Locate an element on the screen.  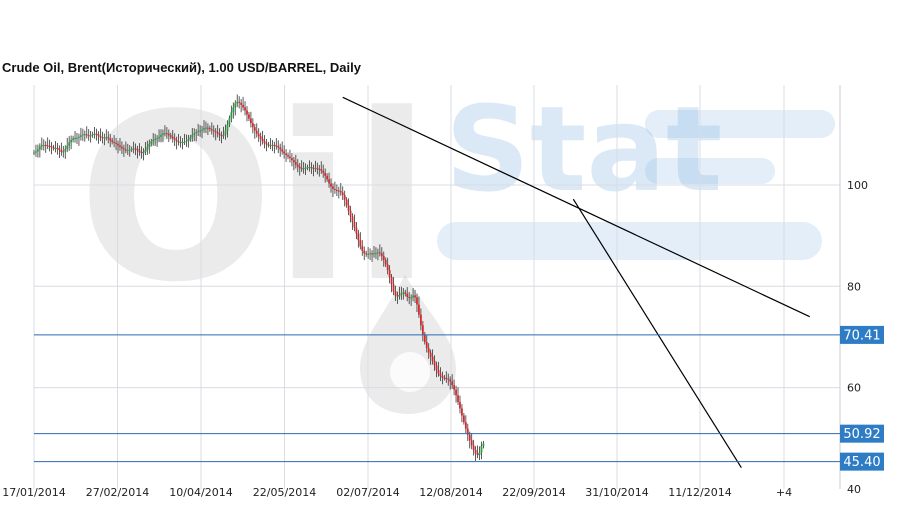
x-tick-label: 22/09/2014 is located at coordinates (533, 492).